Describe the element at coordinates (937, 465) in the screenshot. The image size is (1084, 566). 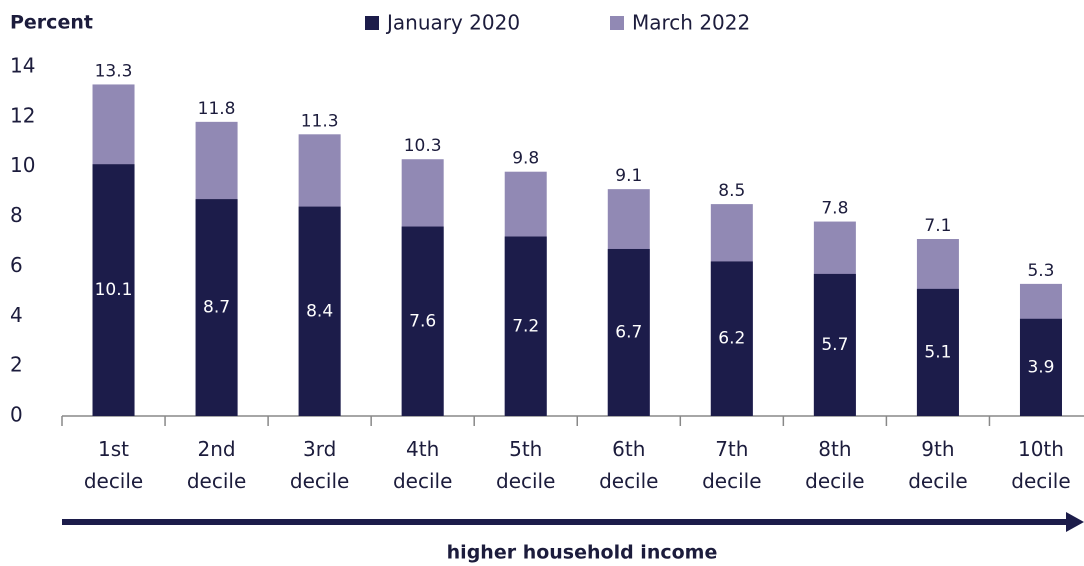
I see `x-tick-label: 9th decile` at that location.